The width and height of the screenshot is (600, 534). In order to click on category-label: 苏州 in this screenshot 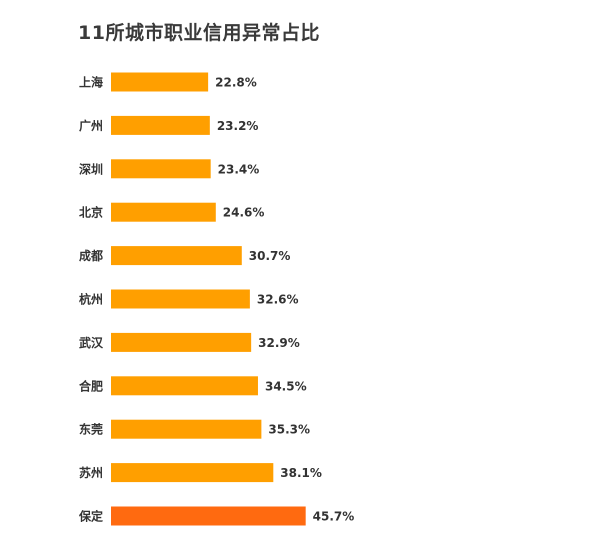, I will do `click(91, 472)`.